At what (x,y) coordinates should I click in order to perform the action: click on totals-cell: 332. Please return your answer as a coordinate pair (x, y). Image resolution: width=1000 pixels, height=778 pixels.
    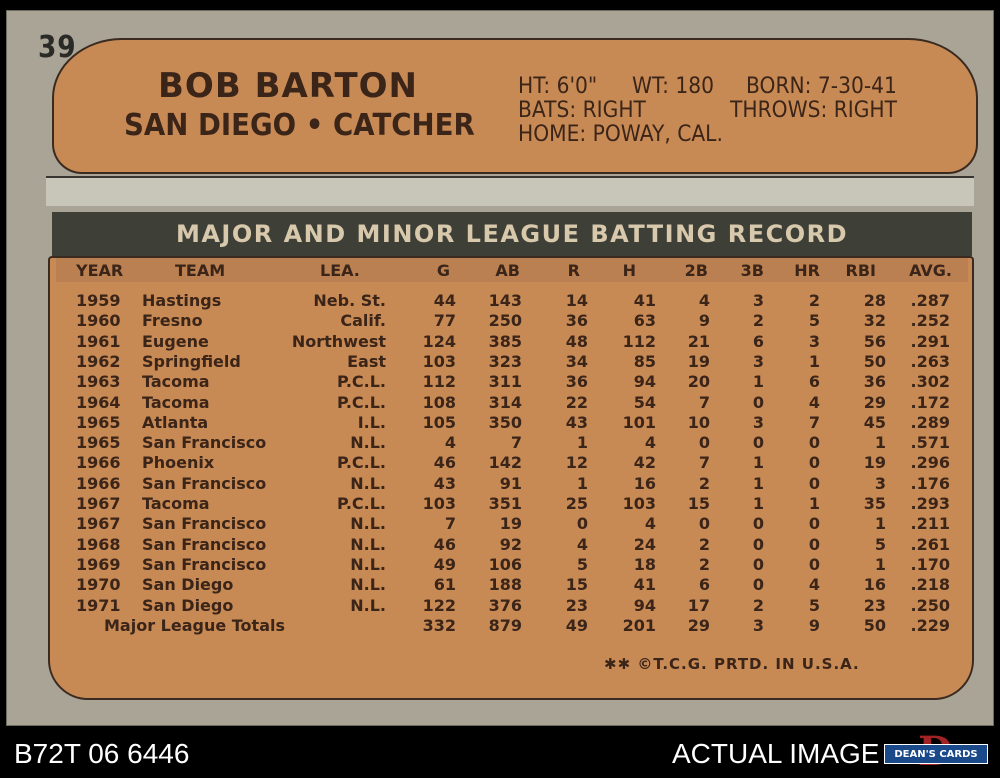
    Looking at the image, I should click on (439, 625).